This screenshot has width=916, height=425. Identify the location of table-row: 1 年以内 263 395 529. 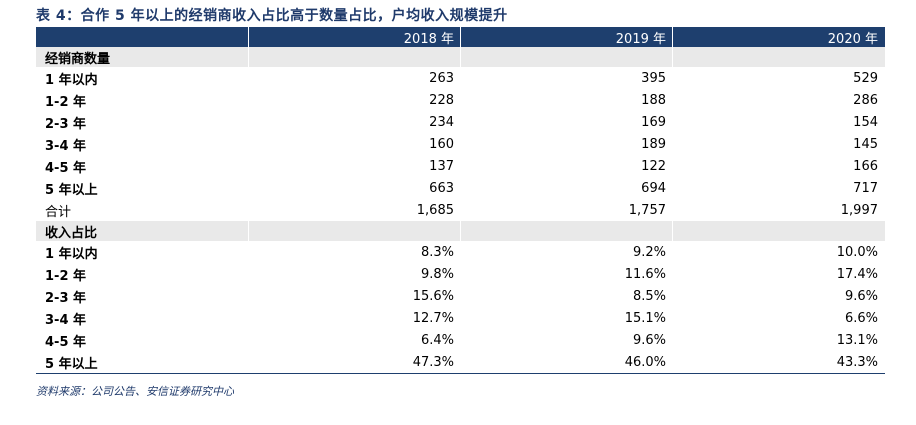
(460, 78).